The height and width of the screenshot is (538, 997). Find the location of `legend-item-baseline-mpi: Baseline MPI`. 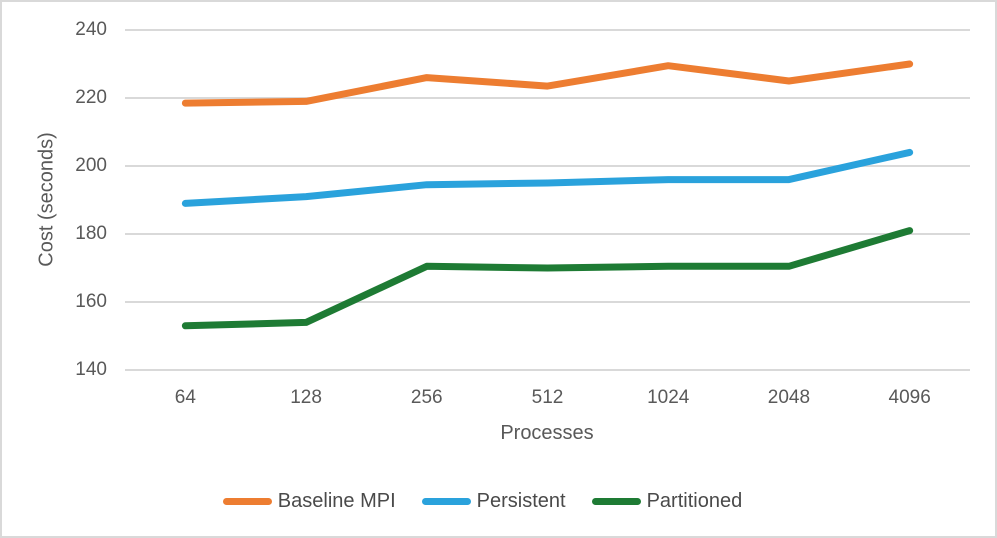

legend-item-baseline-mpi: Baseline MPI is located at coordinates (309, 501).